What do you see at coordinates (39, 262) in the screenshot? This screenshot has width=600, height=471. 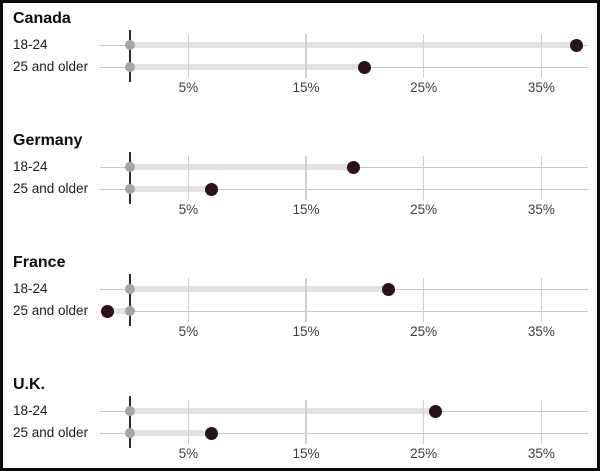 I see `country-title: France` at bounding box center [39, 262].